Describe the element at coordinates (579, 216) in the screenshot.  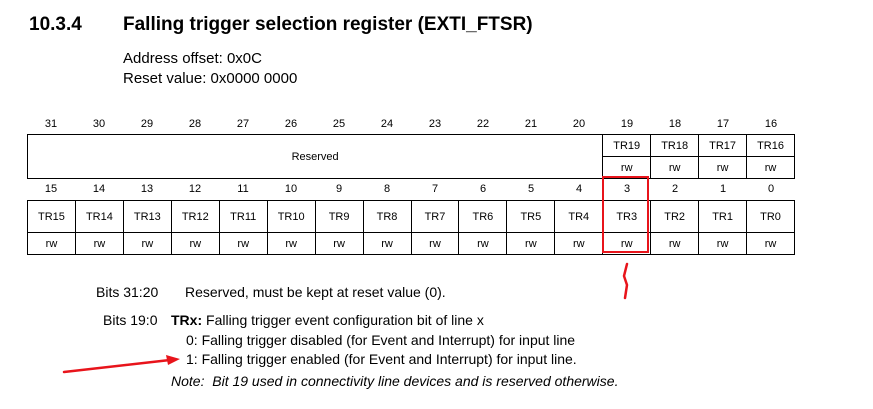
I see `field-tr4: TR4` at that location.